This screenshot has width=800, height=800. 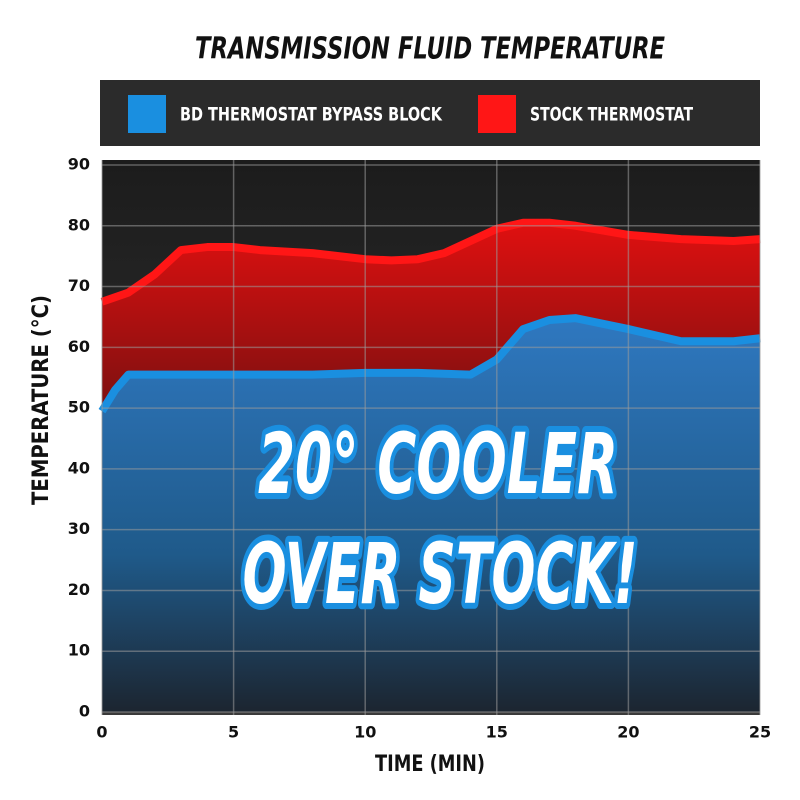 I want to click on x-axis-label: TIME (MIN), so click(x=430, y=764).